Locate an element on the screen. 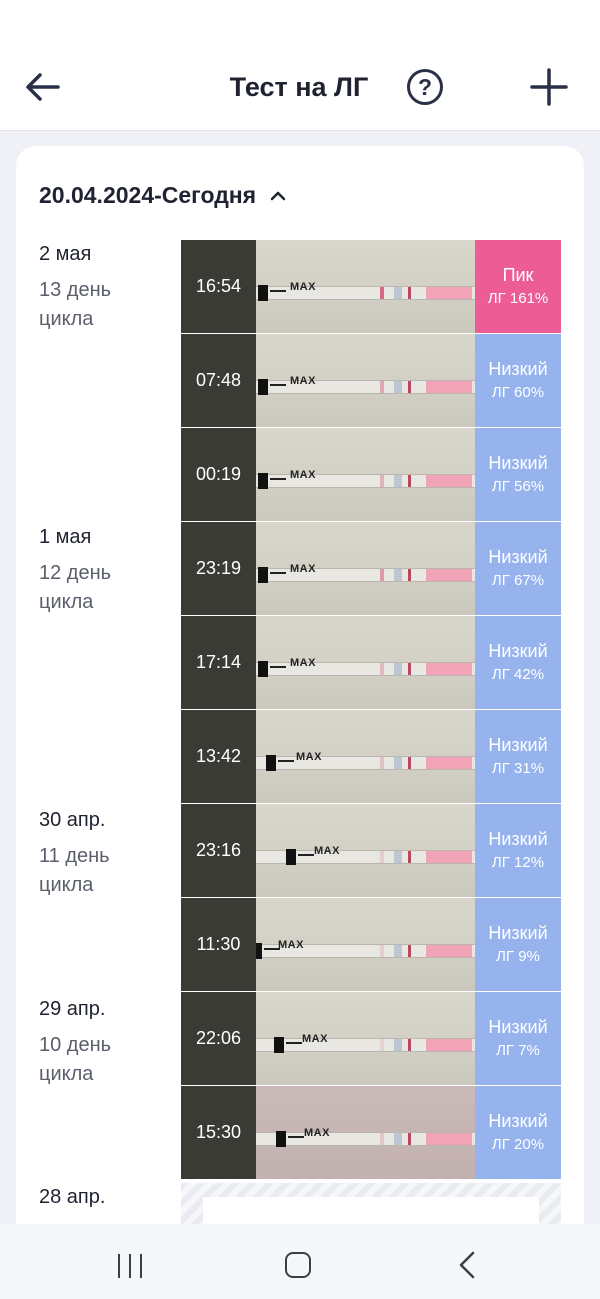 The image size is (600, 1299). result-badge-low: Низкий ЛГ 56% is located at coordinates (518, 474).